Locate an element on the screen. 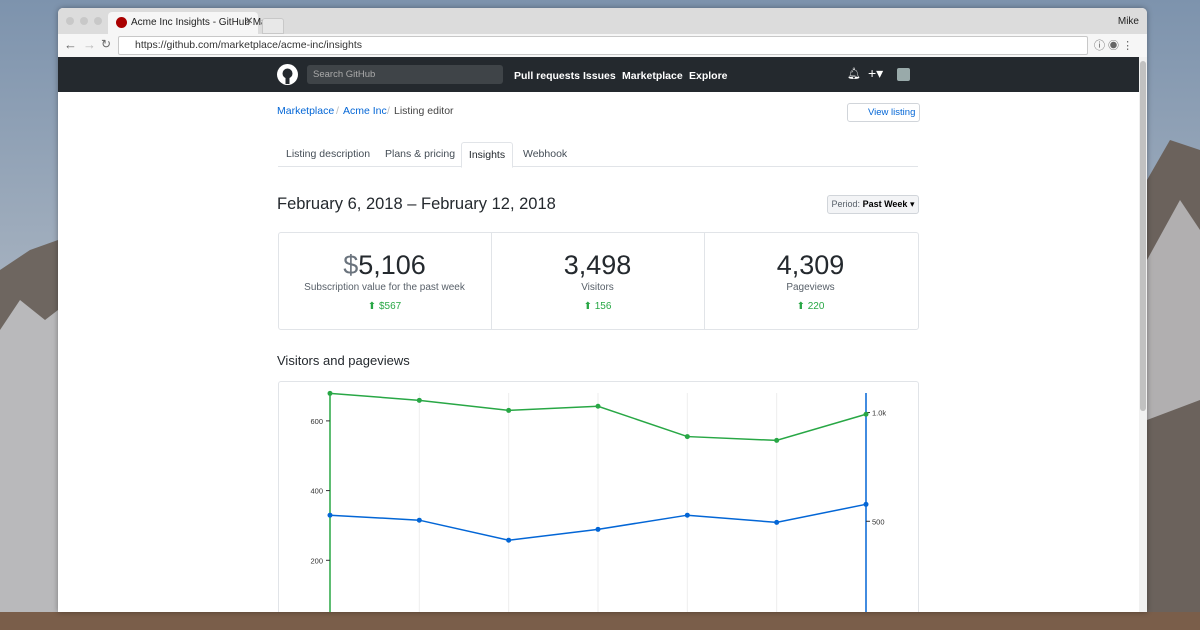 This screenshot has width=1200, height=630. new-tab is located at coordinates (273, 26).